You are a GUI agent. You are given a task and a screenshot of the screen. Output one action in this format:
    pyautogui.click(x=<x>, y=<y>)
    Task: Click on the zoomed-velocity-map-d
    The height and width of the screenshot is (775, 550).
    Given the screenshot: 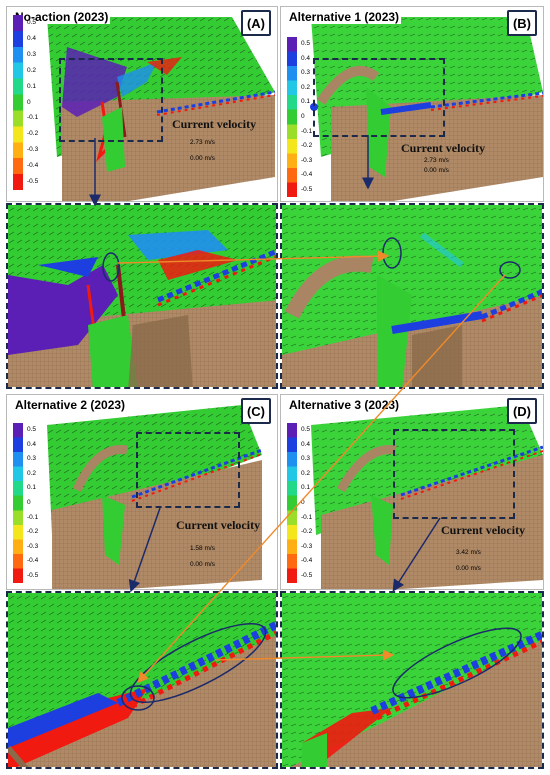 What is the action you would take?
    pyautogui.click(x=412, y=680)
    